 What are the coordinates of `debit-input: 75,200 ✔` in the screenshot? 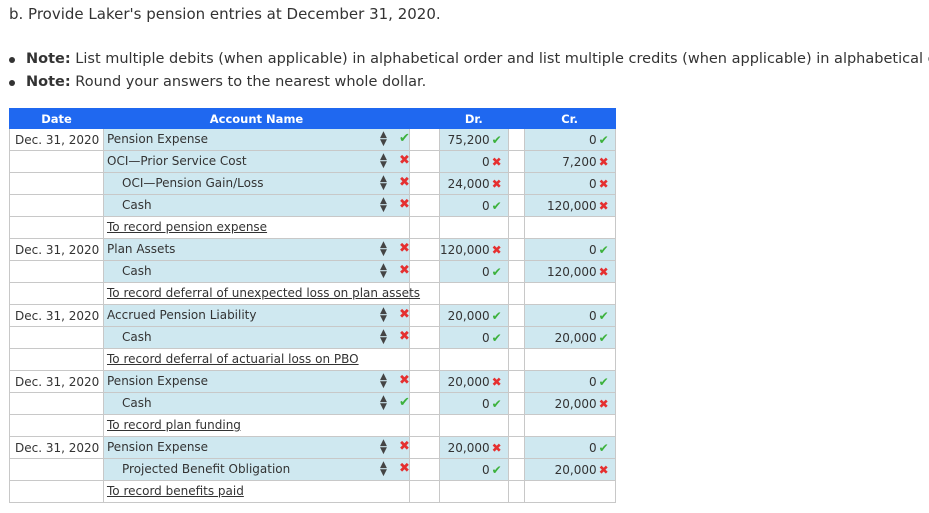 It's located at (474, 139).